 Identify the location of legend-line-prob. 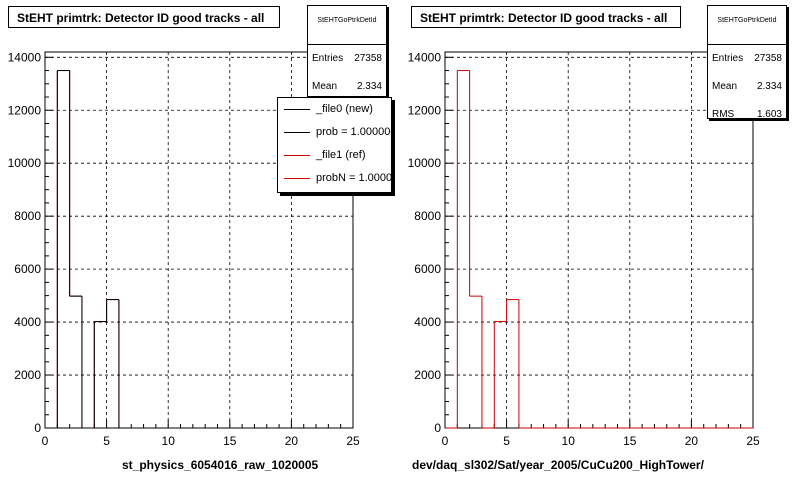
(297, 132).